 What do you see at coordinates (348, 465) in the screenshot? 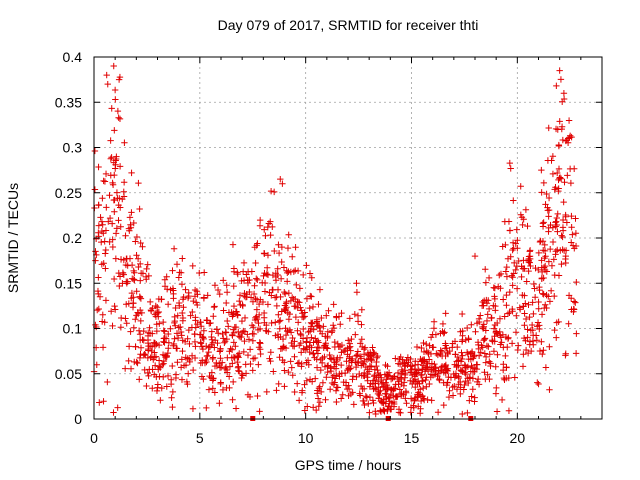
I see `x-axis-label: GPS time / hours` at bounding box center [348, 465].